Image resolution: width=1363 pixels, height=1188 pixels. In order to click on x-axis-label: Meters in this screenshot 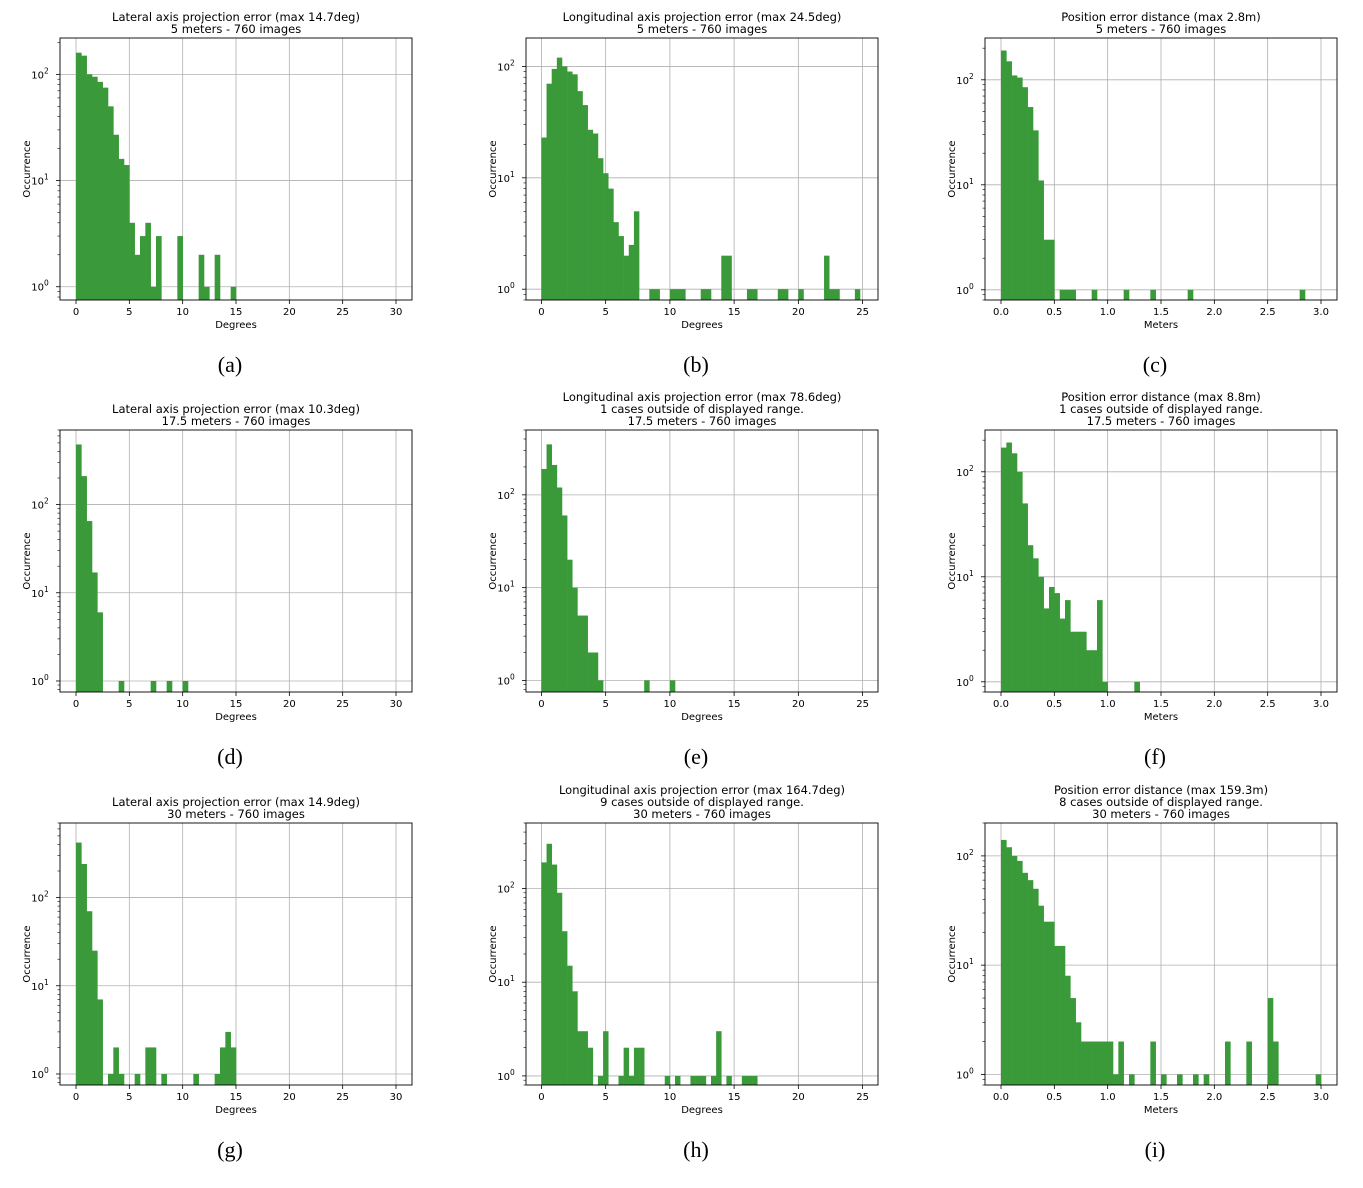, I will do `click(1161, 325)`.